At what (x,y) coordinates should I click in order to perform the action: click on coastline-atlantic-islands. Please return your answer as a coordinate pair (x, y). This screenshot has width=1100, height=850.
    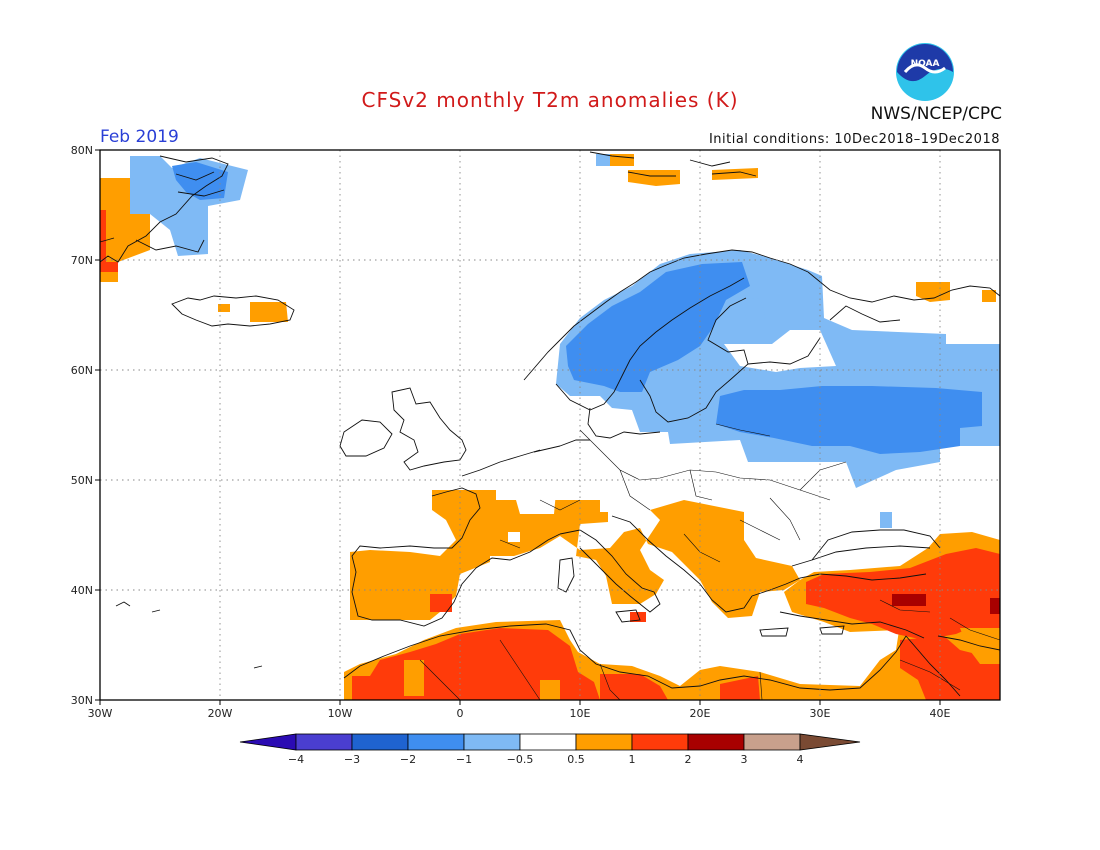
    Looking at the image, I should click on (189, 635).